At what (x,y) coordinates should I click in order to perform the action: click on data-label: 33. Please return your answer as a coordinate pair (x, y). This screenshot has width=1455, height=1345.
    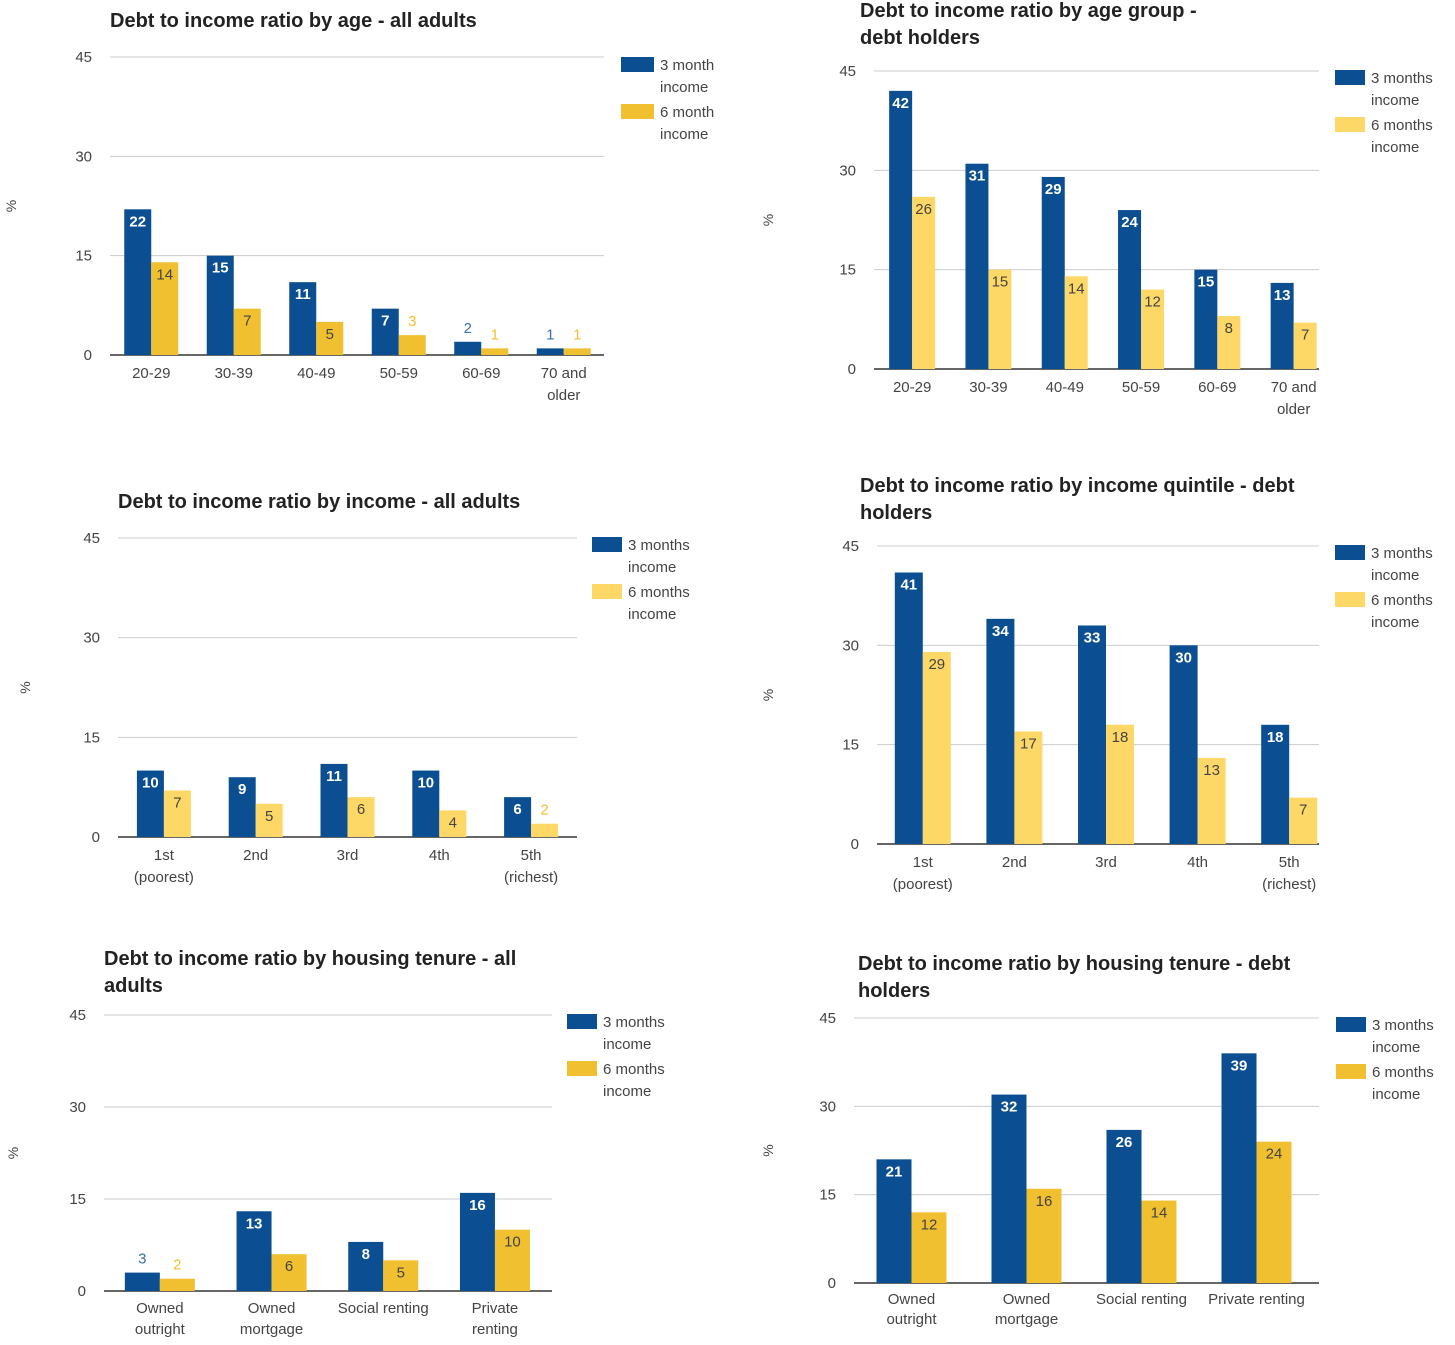
    Looking at the image, I should click on (1092, 637).